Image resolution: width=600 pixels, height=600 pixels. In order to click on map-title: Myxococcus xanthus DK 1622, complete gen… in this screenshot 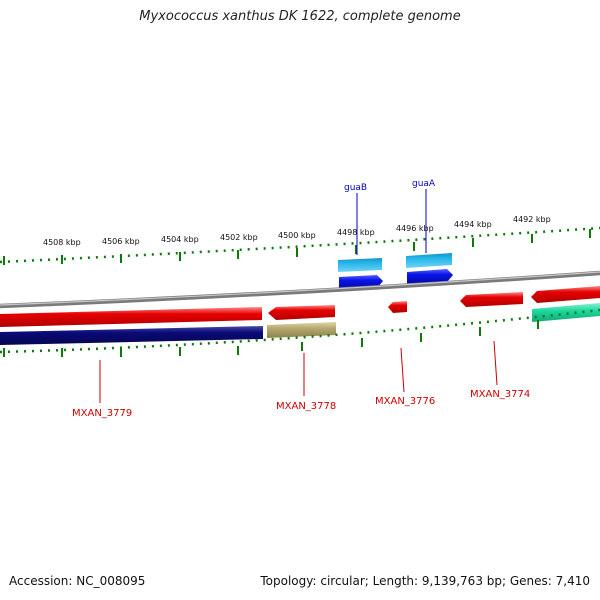, I will do `click(300, 16)`.